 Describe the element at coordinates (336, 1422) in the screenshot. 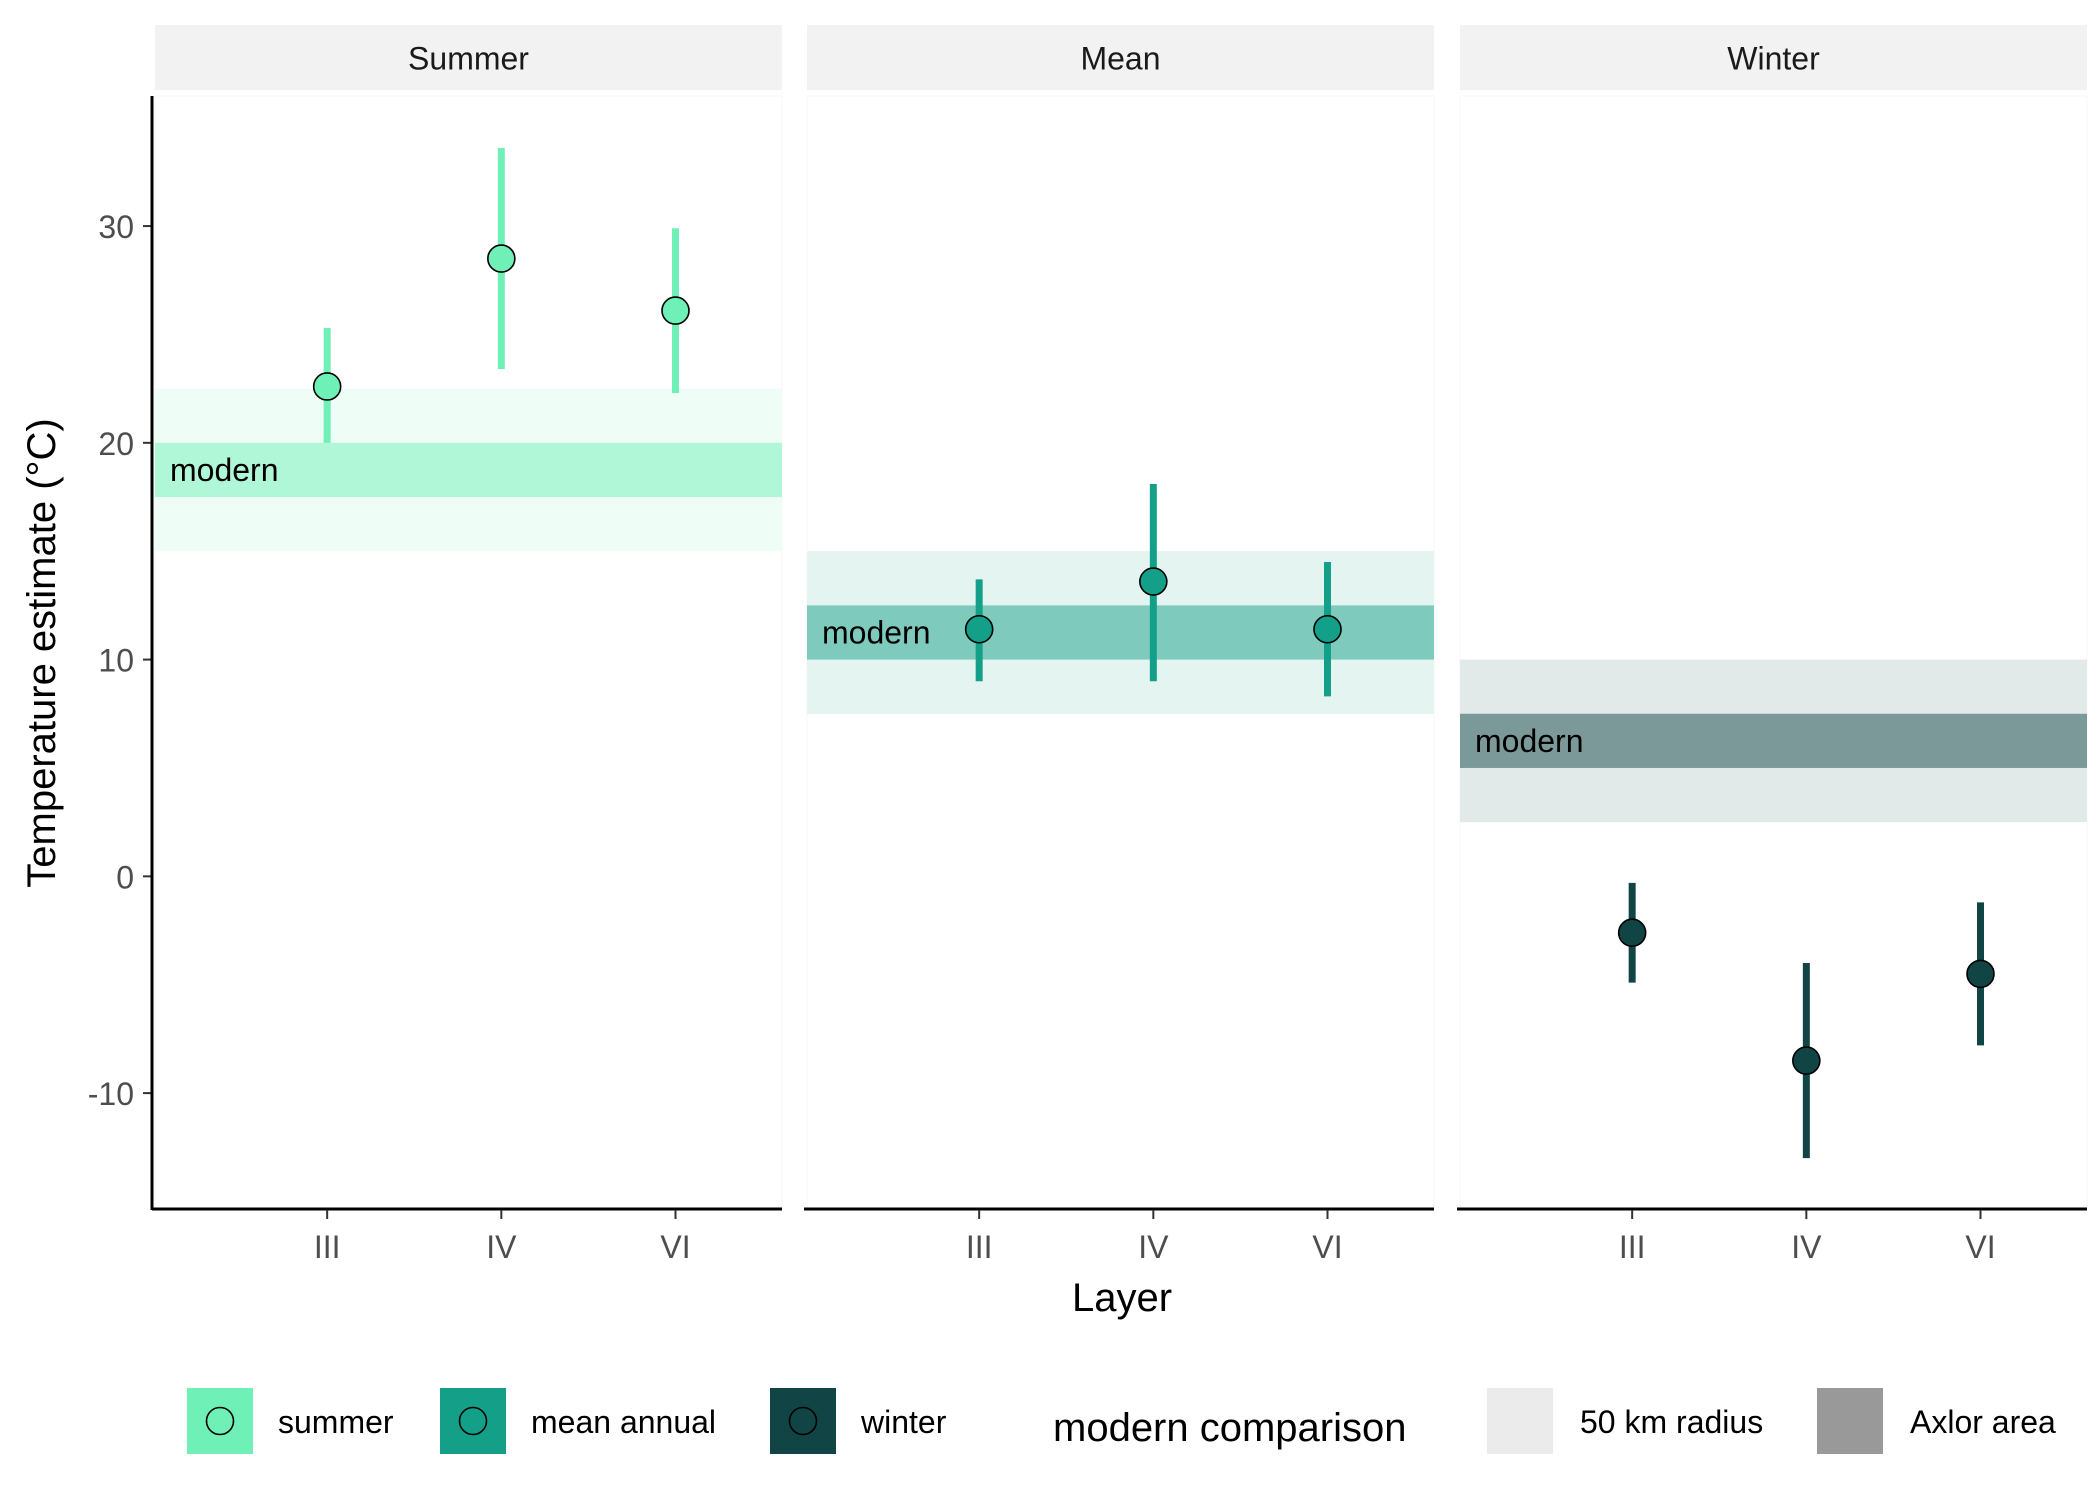

I see `legend-series-label: summer` at that location.